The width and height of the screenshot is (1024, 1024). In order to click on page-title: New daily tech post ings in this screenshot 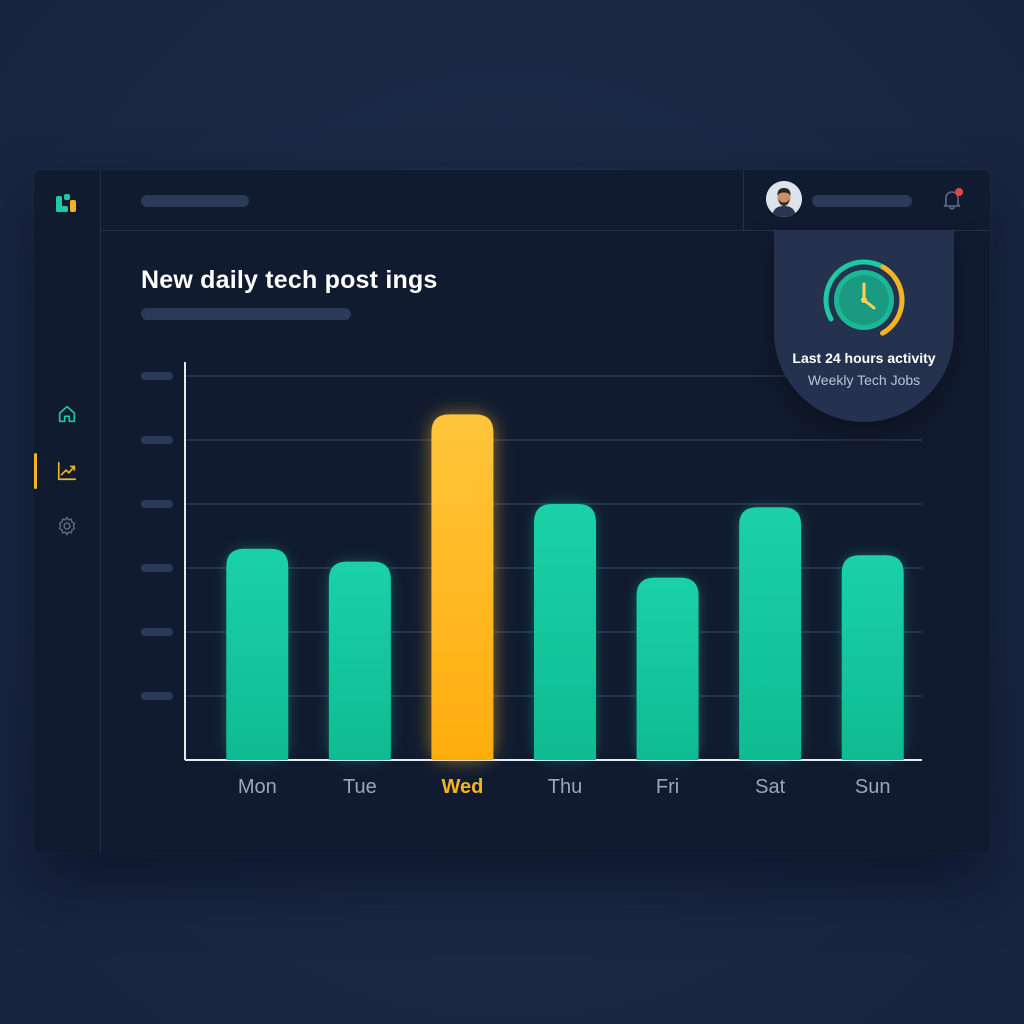, I will do `click(289, 280)`.